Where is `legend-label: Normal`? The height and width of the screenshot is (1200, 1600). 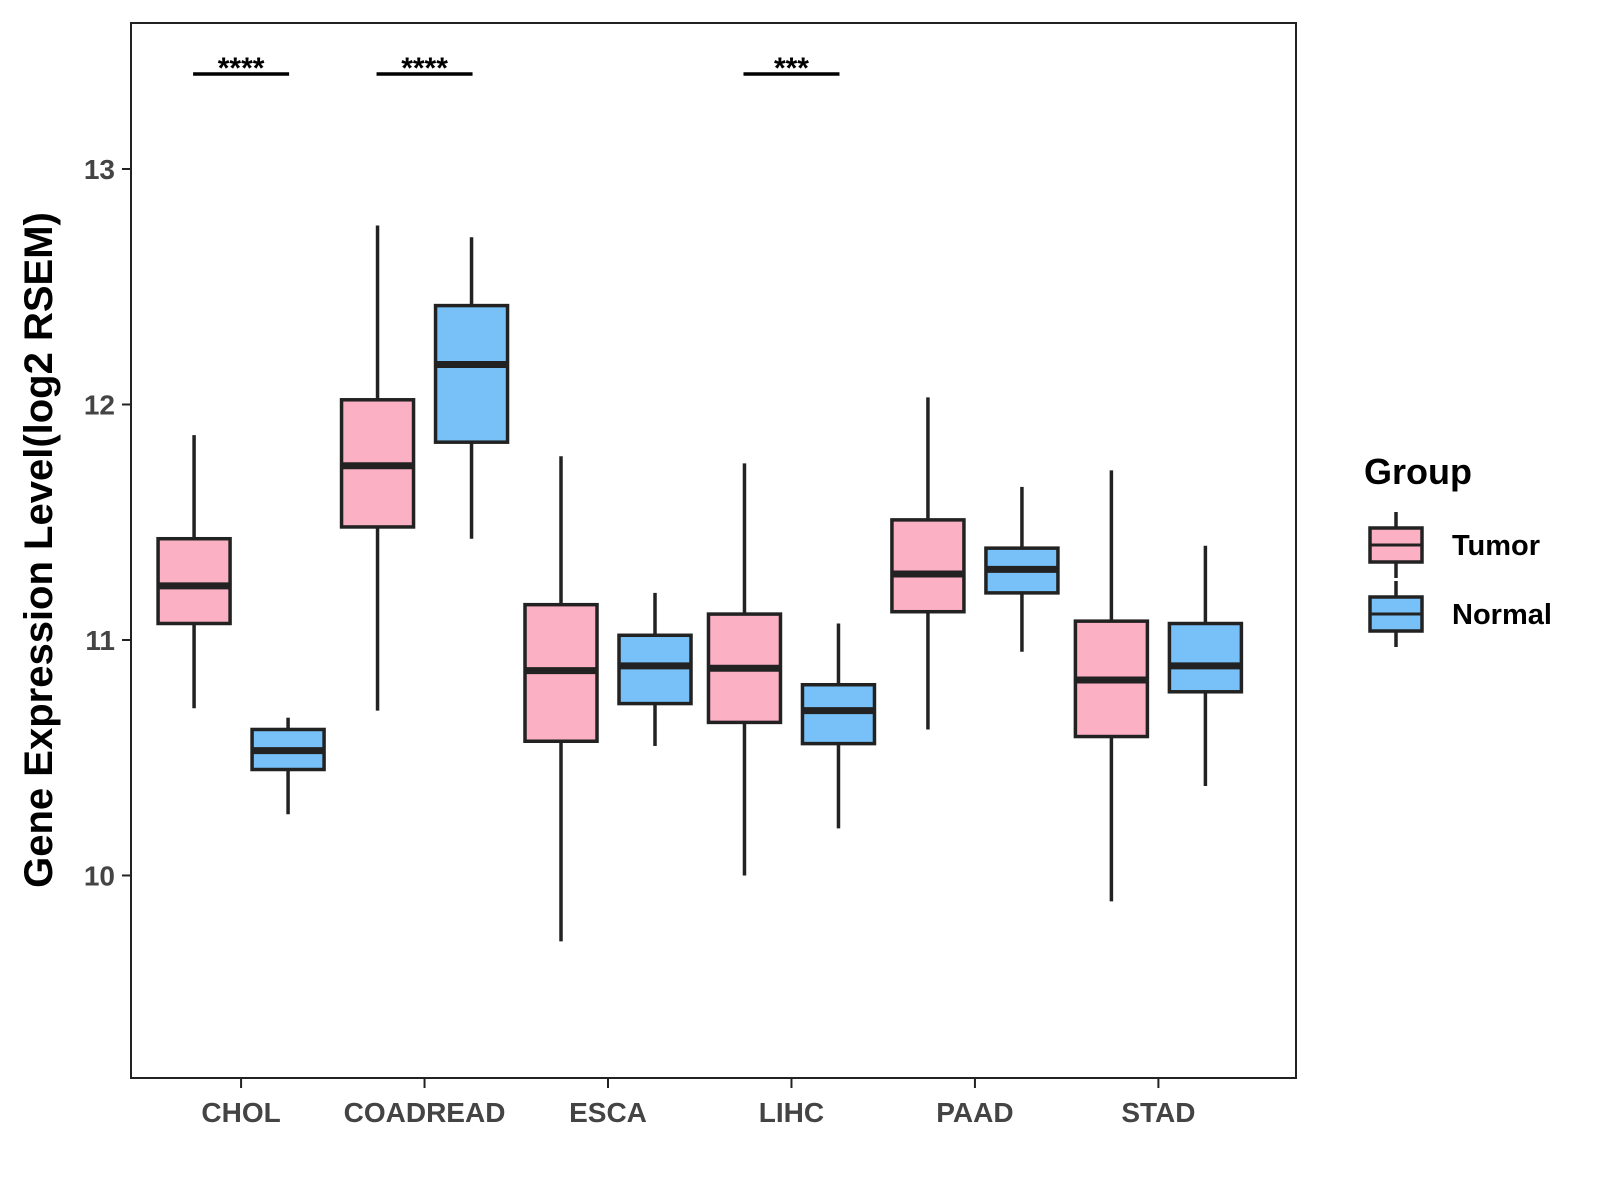
legend-label: Normal is located at coordinates (1502, 615).